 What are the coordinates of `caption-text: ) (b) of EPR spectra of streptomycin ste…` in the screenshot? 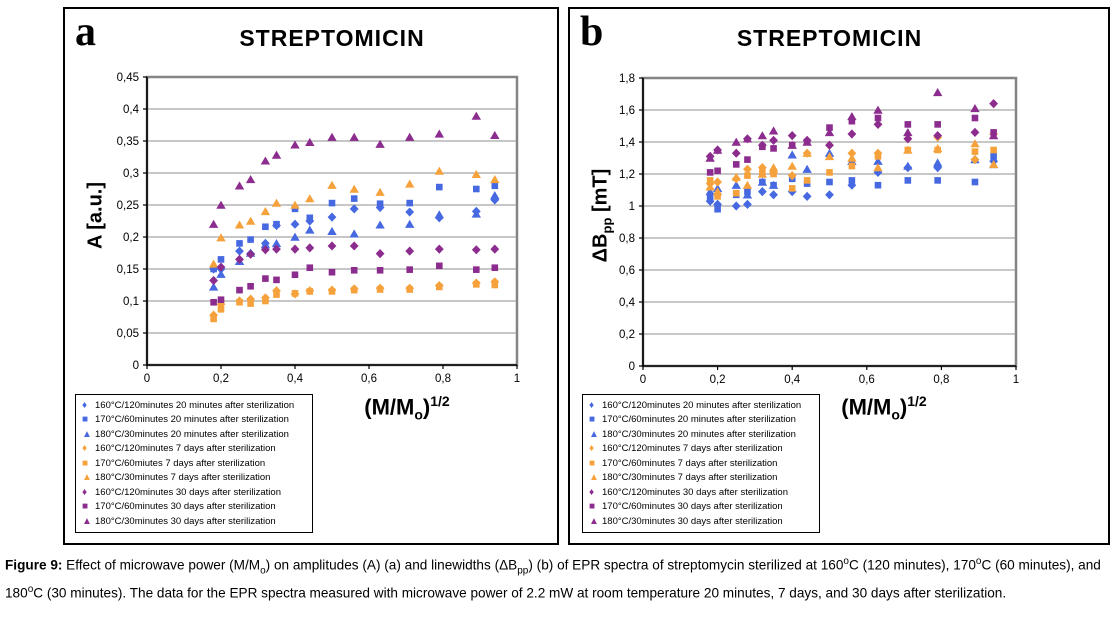 It's located at (686, 565).